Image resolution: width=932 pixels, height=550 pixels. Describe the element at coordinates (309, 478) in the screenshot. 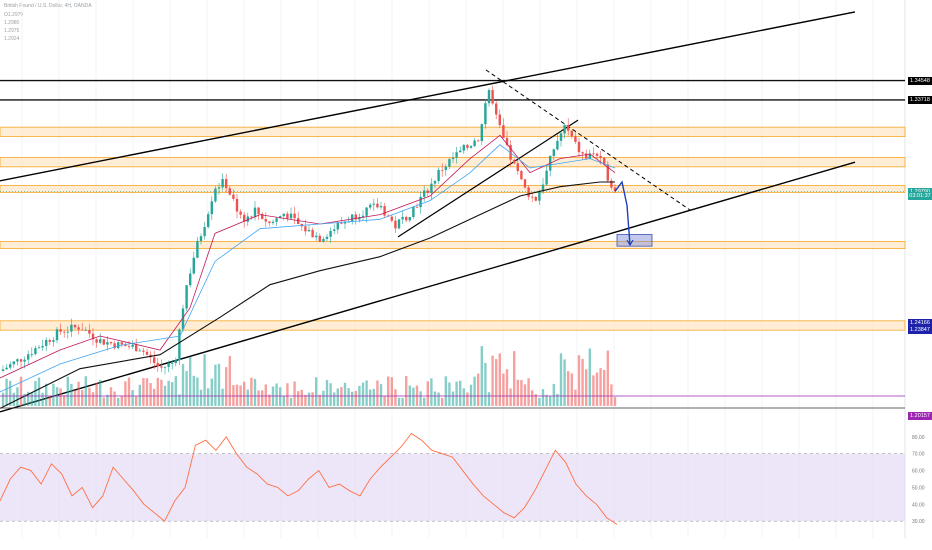

I see `rsi-line` at that location.